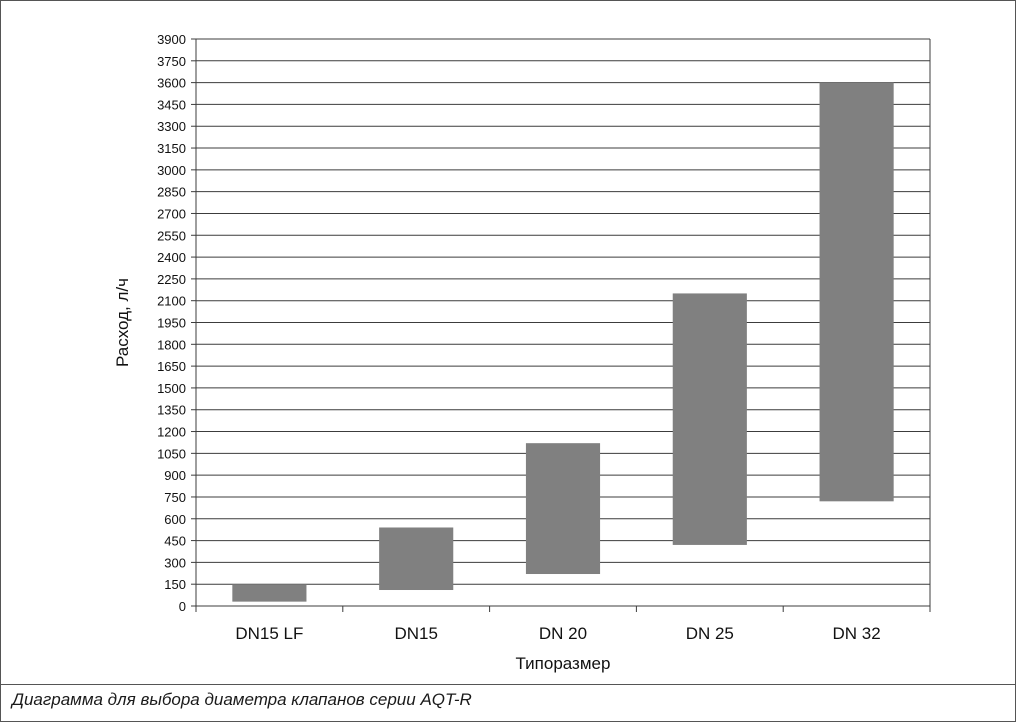 The image size is (1016, 722). What do you see at coordinates (175, 562) in the screenshot?
I see `y-tick-label: 300` at bounding box center [175, 562].